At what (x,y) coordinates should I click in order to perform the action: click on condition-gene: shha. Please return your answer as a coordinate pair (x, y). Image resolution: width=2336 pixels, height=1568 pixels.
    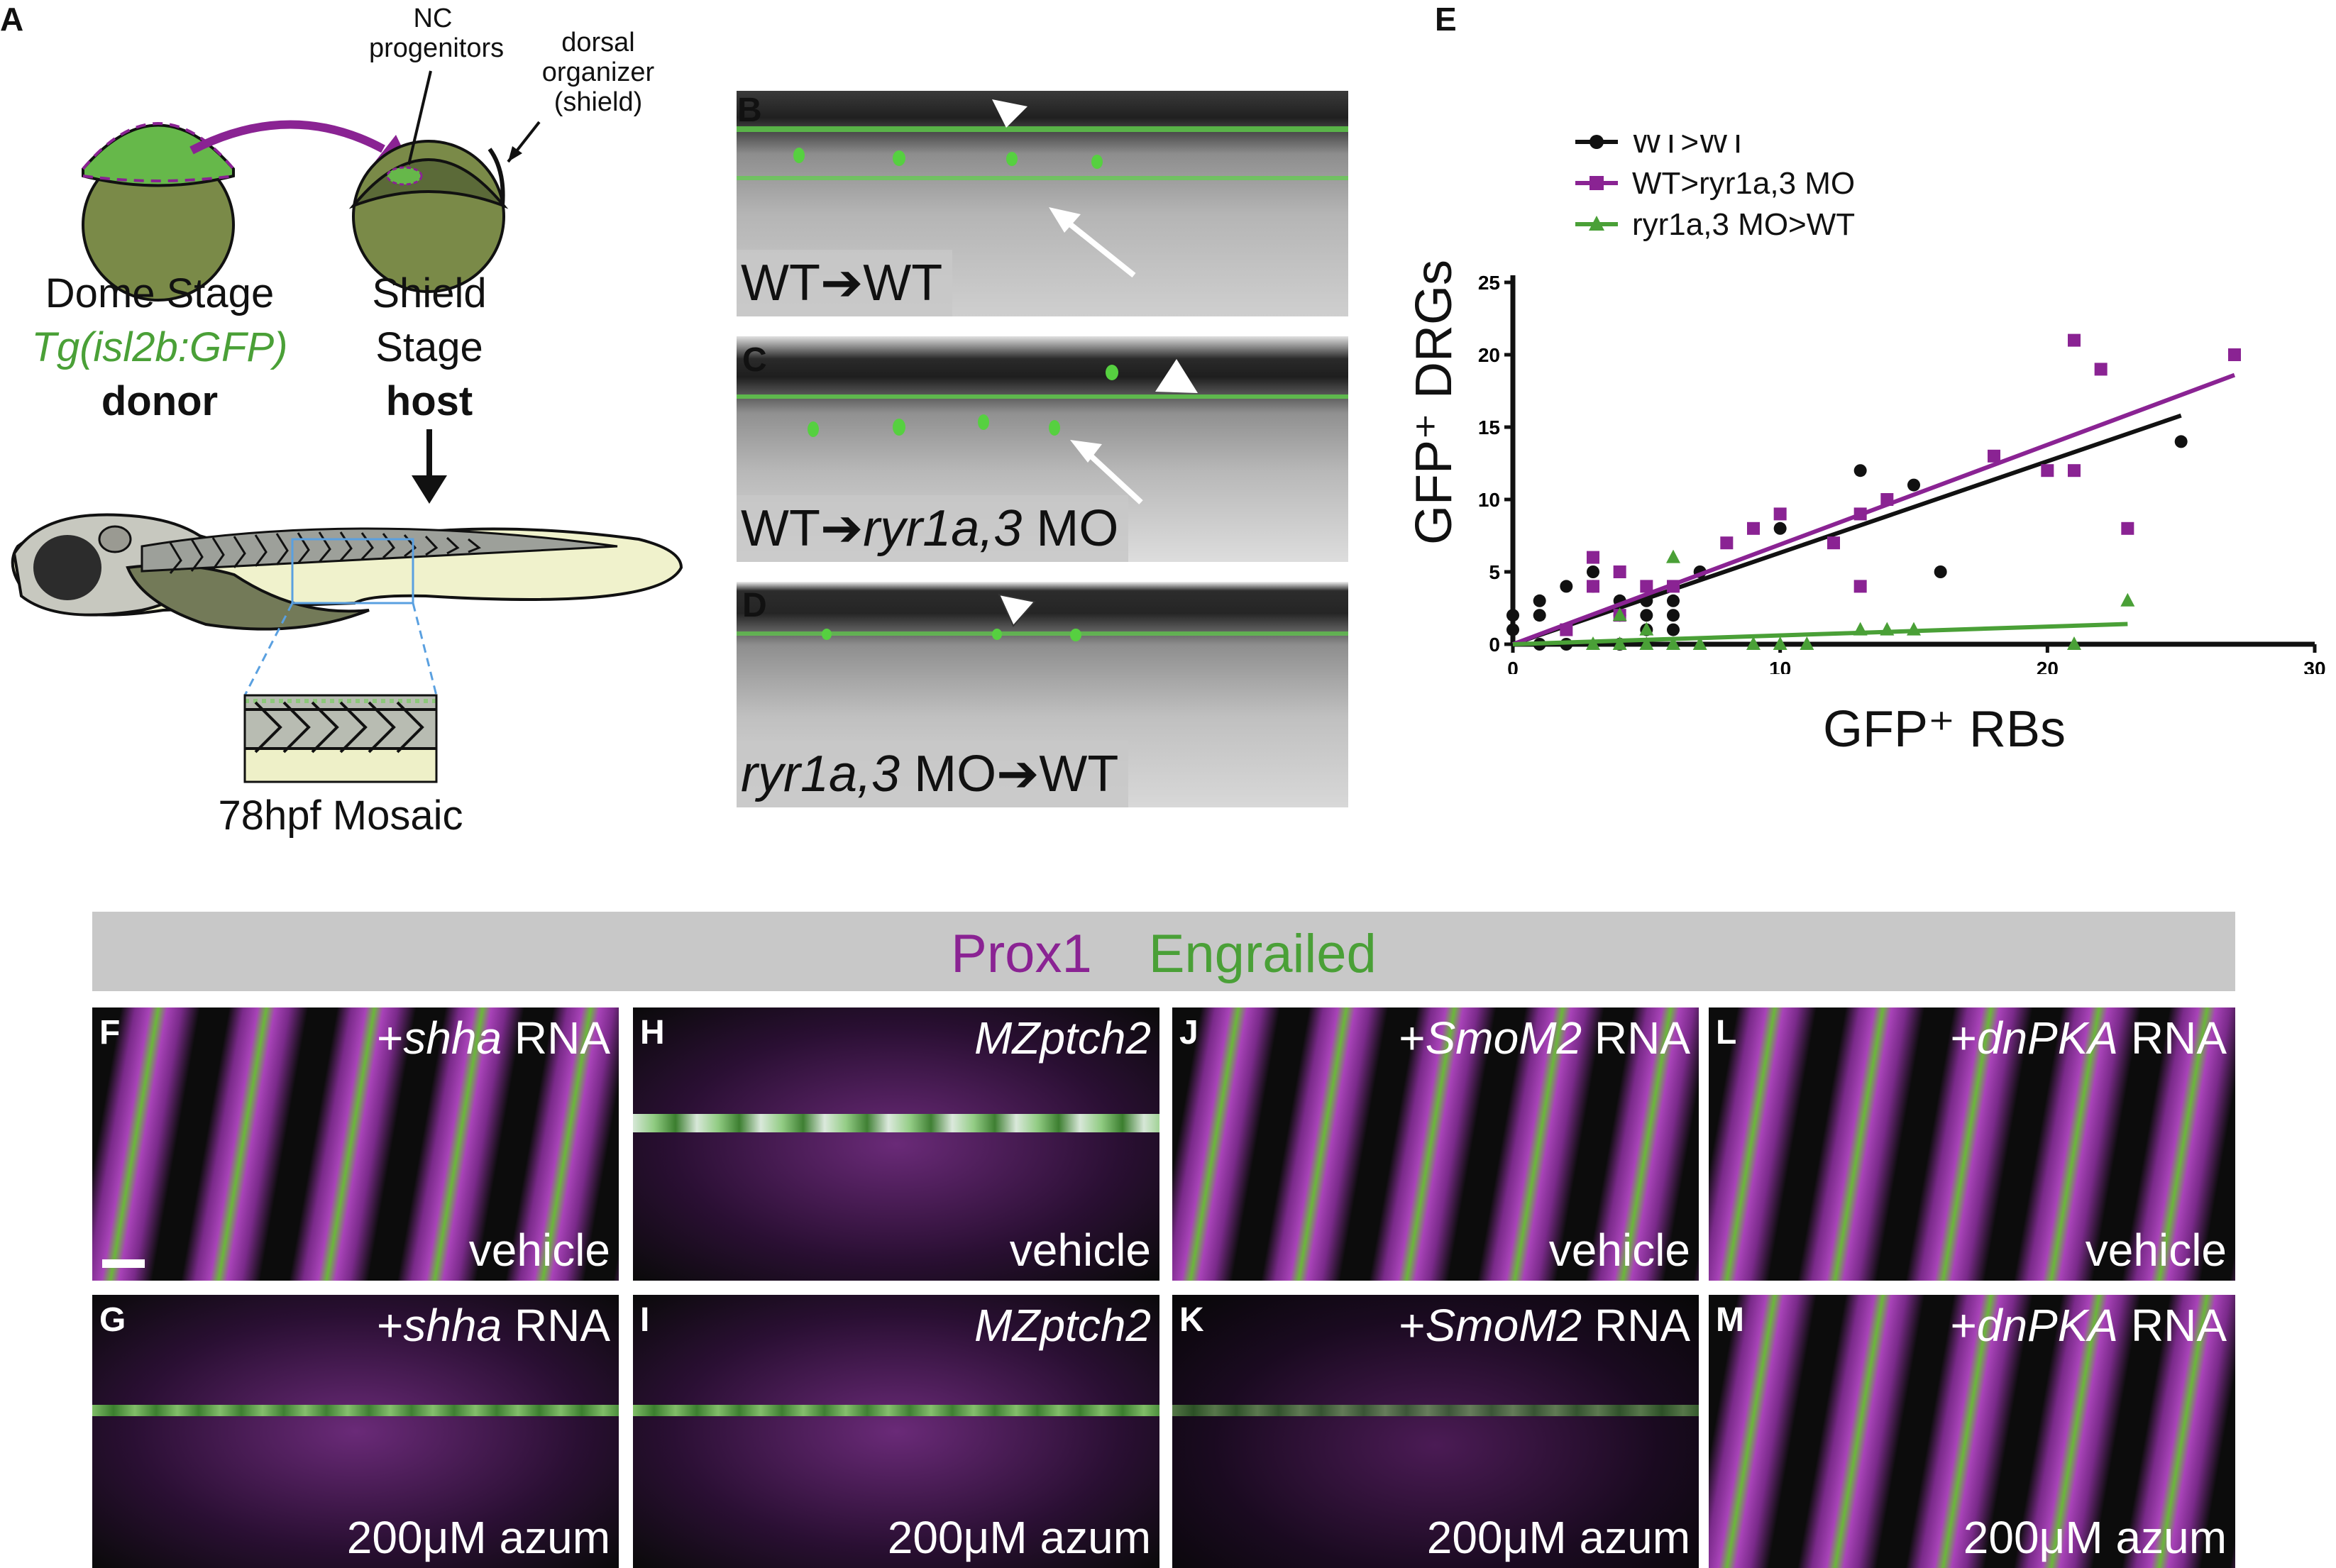
    Looking at the image, I should click on (452, 1038).